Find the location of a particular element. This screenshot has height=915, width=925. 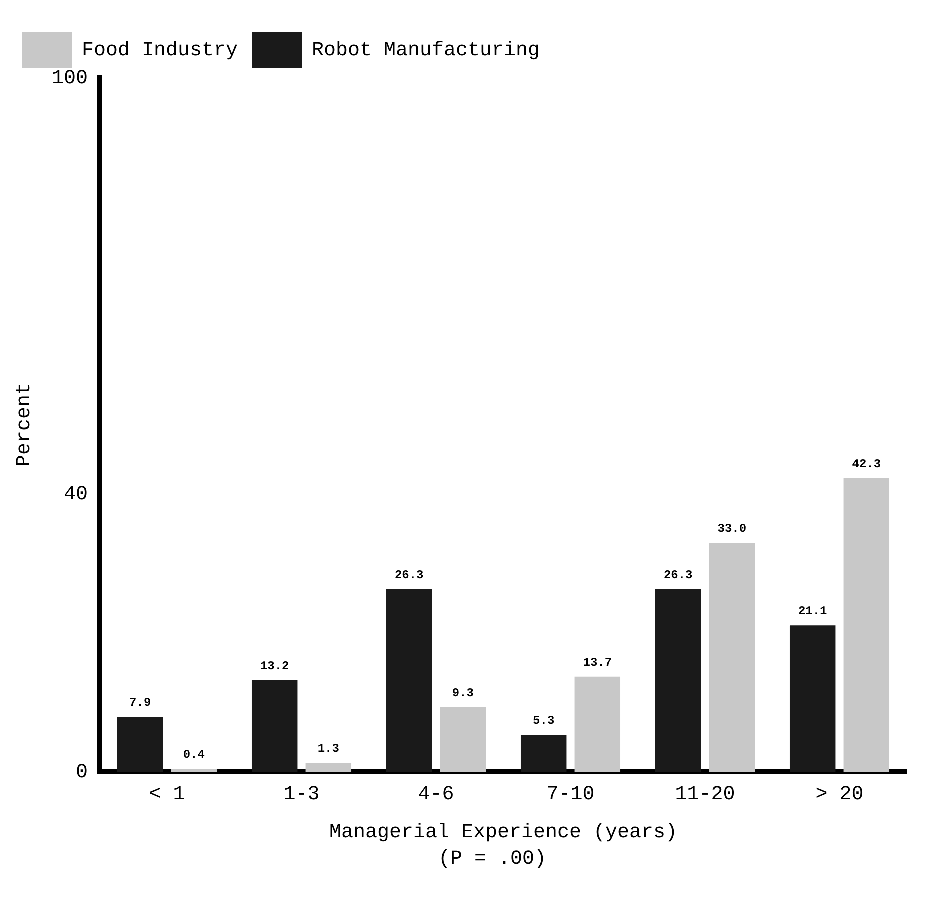

data-label: 13.2 is located at coordinates (275, 666).